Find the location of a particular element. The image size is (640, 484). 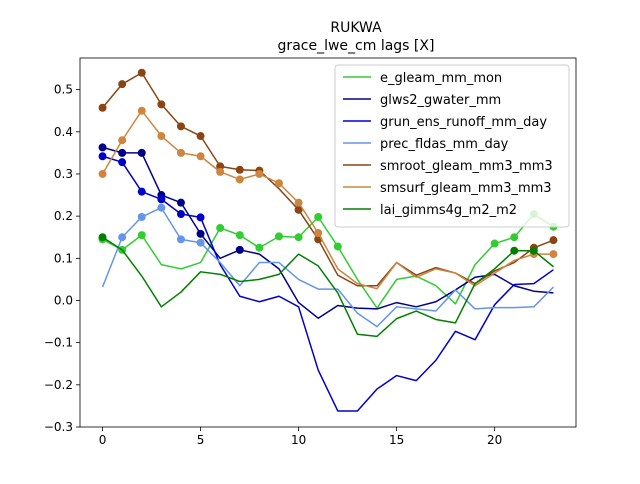

chart-subtitle: grace_lwe_cm lags [X] is located at coordinates (356, 46).